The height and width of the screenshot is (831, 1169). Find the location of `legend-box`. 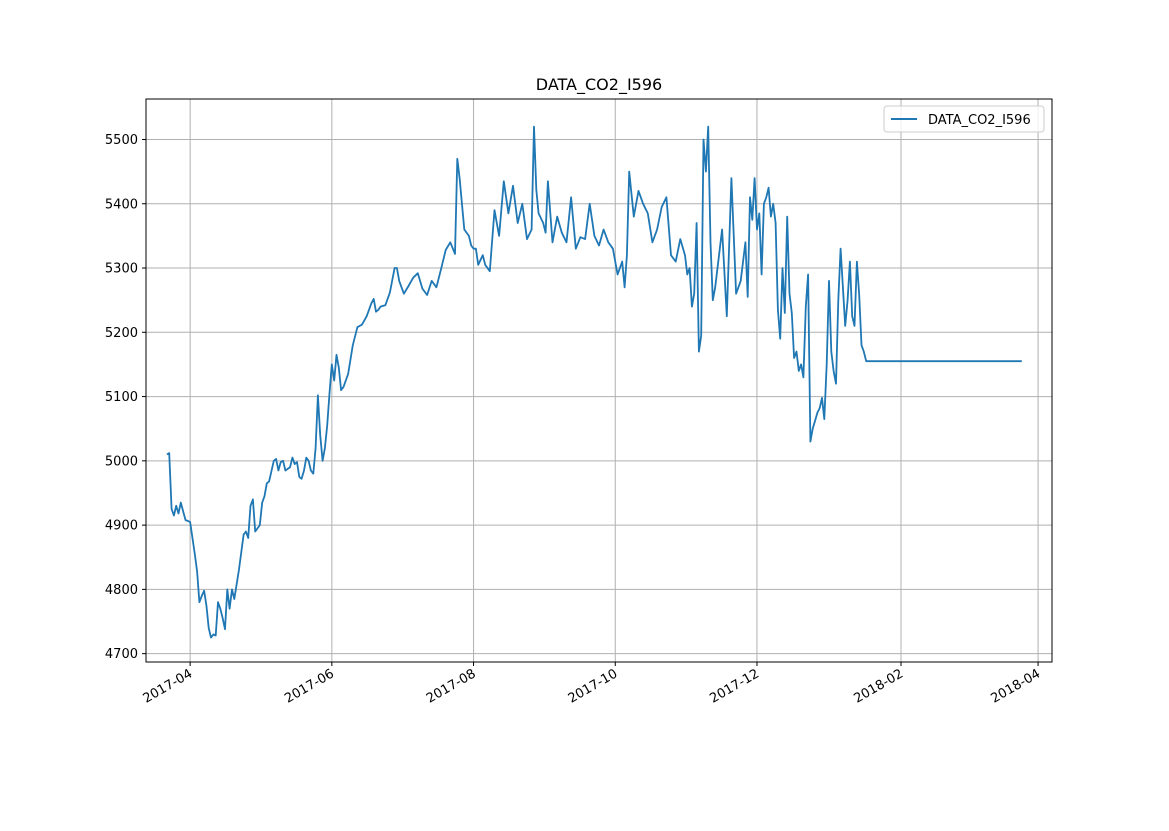

legend-box is located at coordinates (964, 119).